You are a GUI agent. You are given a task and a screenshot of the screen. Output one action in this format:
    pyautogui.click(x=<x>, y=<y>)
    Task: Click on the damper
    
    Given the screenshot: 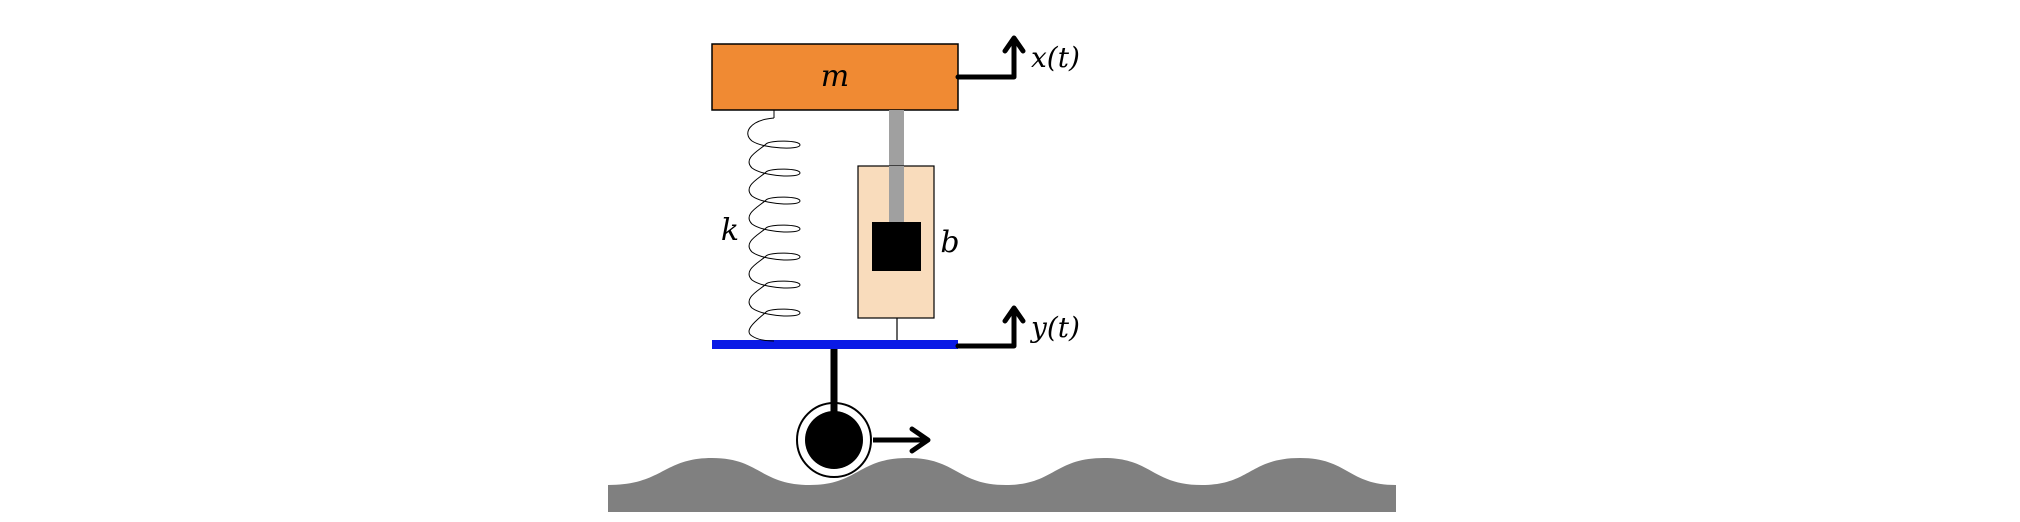 What is the action you would take?
    pyautogui.click(x=896, y=225)
    